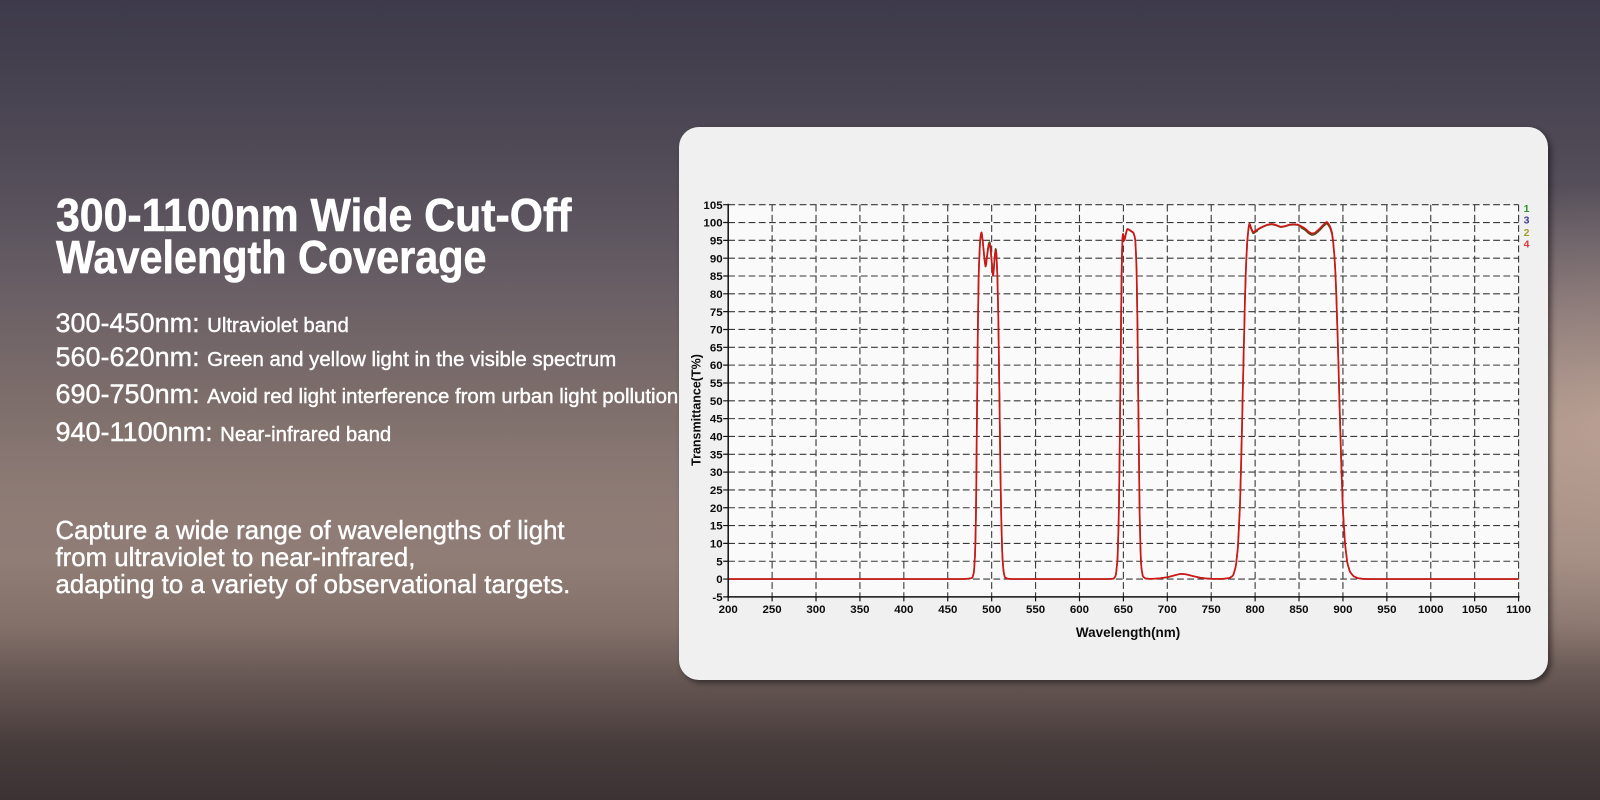  What do you see at coordinates (716, 509) in the screenshot?
I see `svg-text: 20` at bounding box center [716, 509].